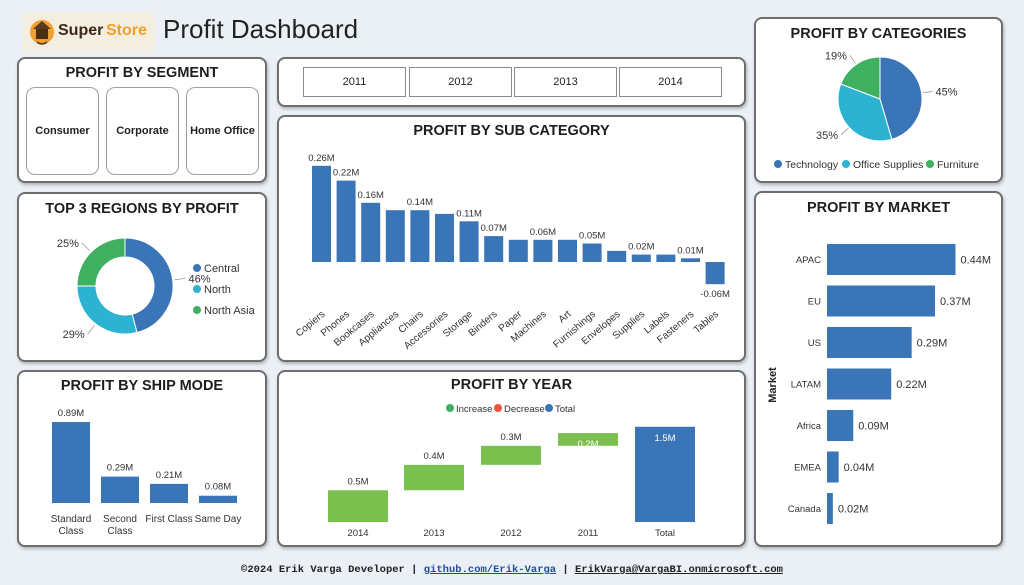 The image size is (1024, 585). Describe the element at coordinates (806, 385) in the screenshot. I see `market-tick-latam: LATAM` at that location.